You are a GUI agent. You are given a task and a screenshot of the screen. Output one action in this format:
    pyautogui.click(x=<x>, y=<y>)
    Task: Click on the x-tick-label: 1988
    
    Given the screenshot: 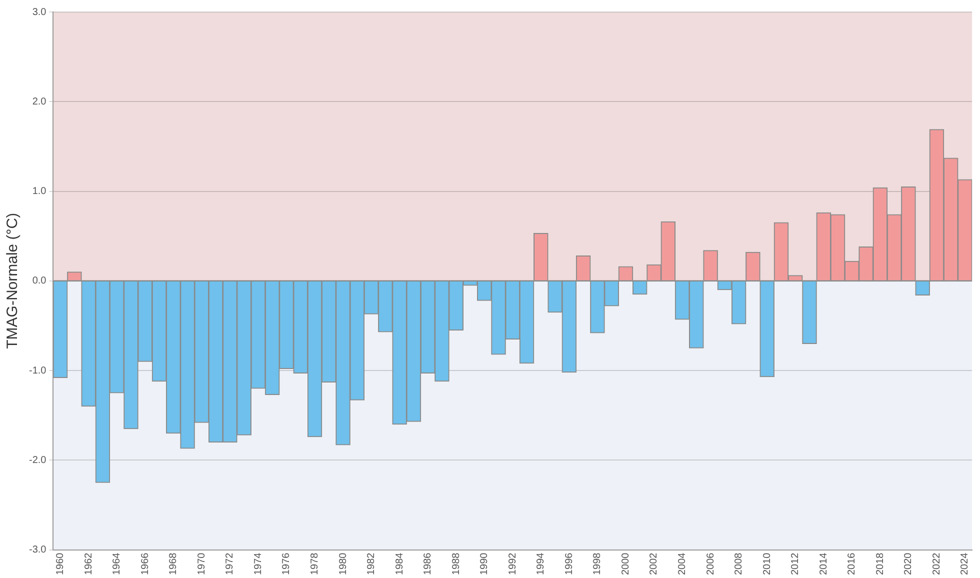 What is the action you would take?
    pyautogui.click(x=456, y=564)
    